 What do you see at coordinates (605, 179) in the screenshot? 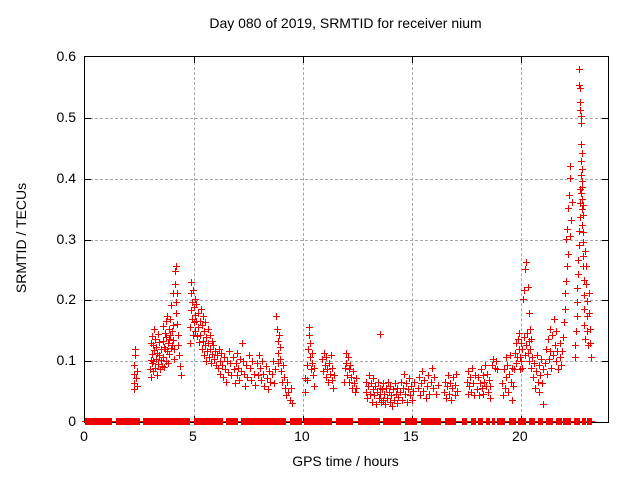
I see `y-tick-mark-right` at bounding box center [605, 179].